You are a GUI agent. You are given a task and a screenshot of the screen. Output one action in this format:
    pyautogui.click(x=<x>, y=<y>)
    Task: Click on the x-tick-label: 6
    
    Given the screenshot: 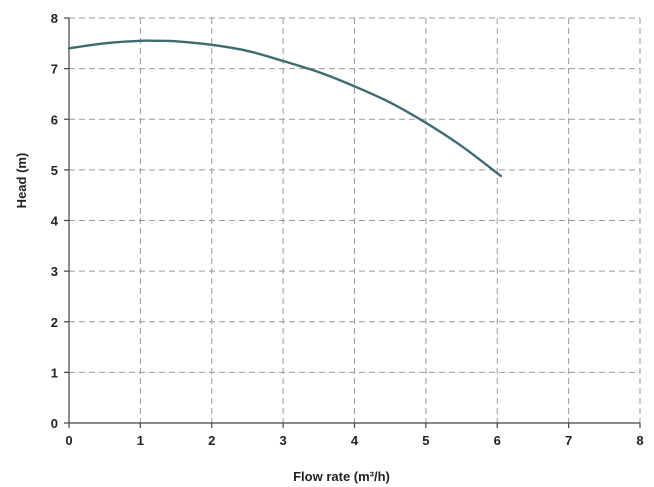 What is the action you would take?
    pyautogui.click(x=497, y=440)
    